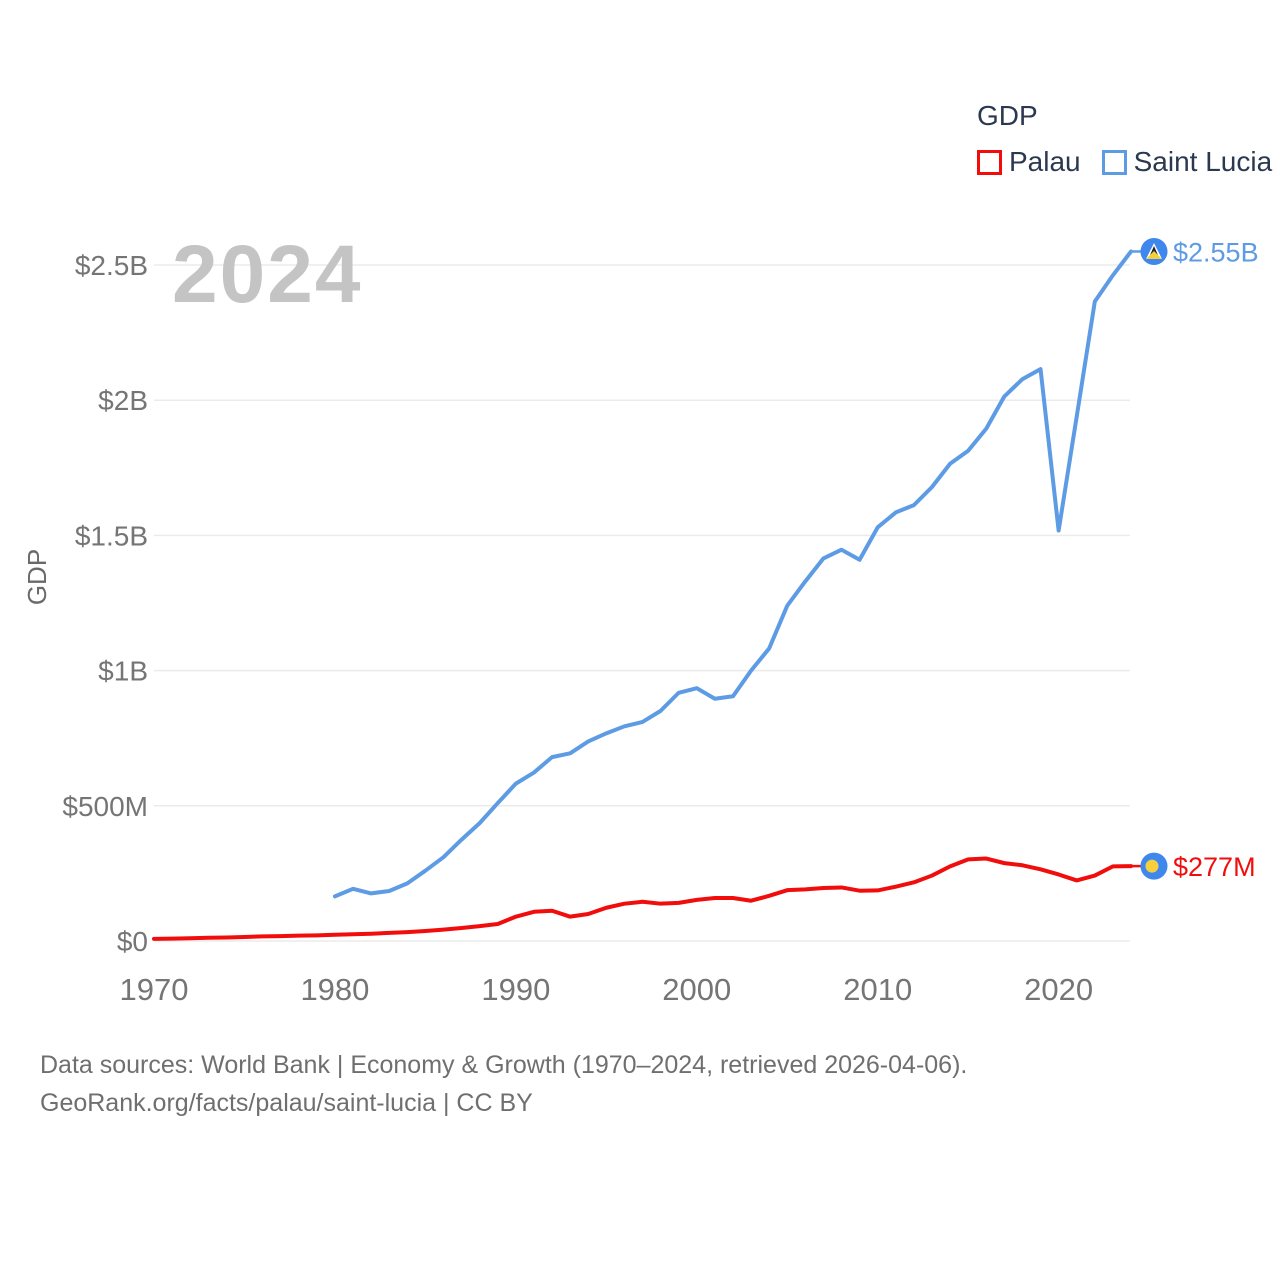 This screenshot has height=1280, width=1280. I want to click on legend-swatch-saint-lucia, so click(1114, 162).